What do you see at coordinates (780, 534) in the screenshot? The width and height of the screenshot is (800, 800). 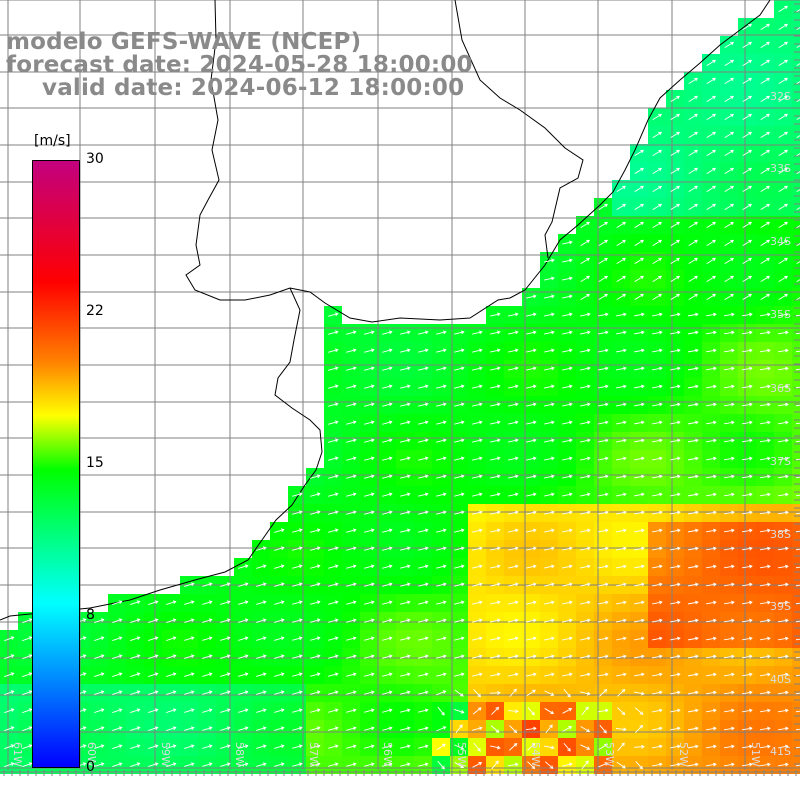 I see `latitude-label: 38S` at bounding box center [780, 534].